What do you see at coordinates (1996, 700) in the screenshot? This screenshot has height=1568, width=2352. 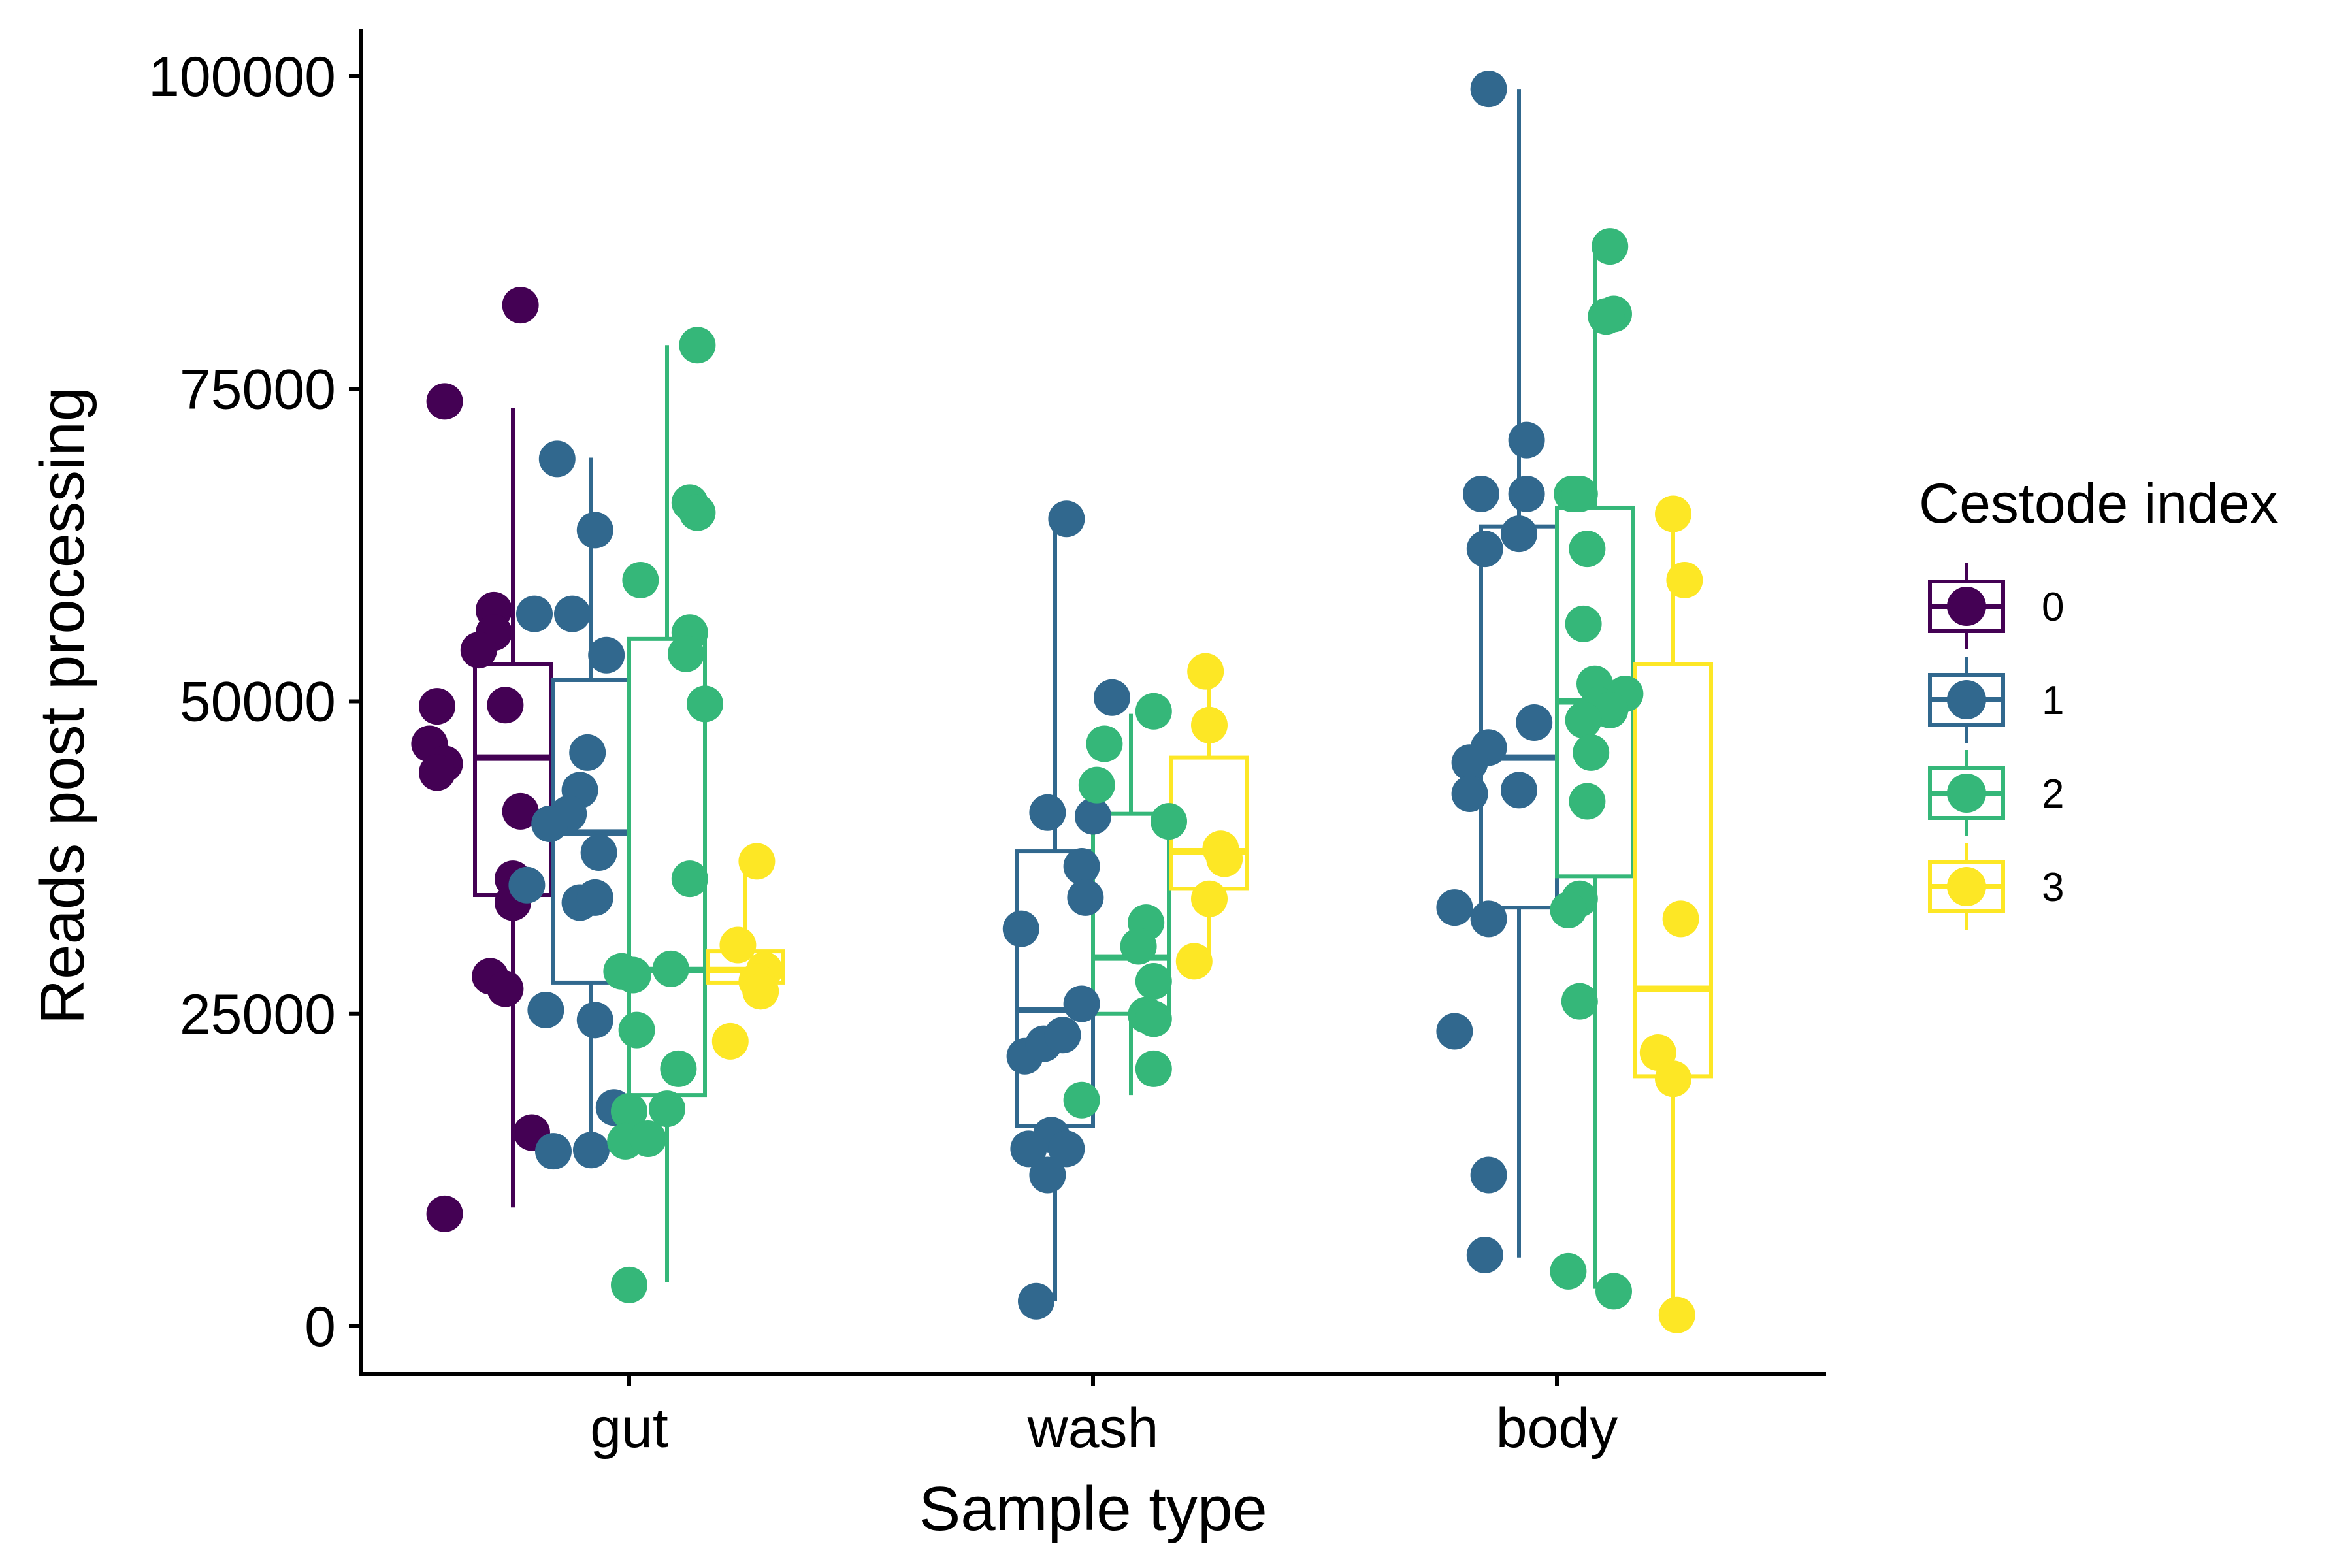 I see `legend-entry-1: 1` at bounding box center [1996, 700].